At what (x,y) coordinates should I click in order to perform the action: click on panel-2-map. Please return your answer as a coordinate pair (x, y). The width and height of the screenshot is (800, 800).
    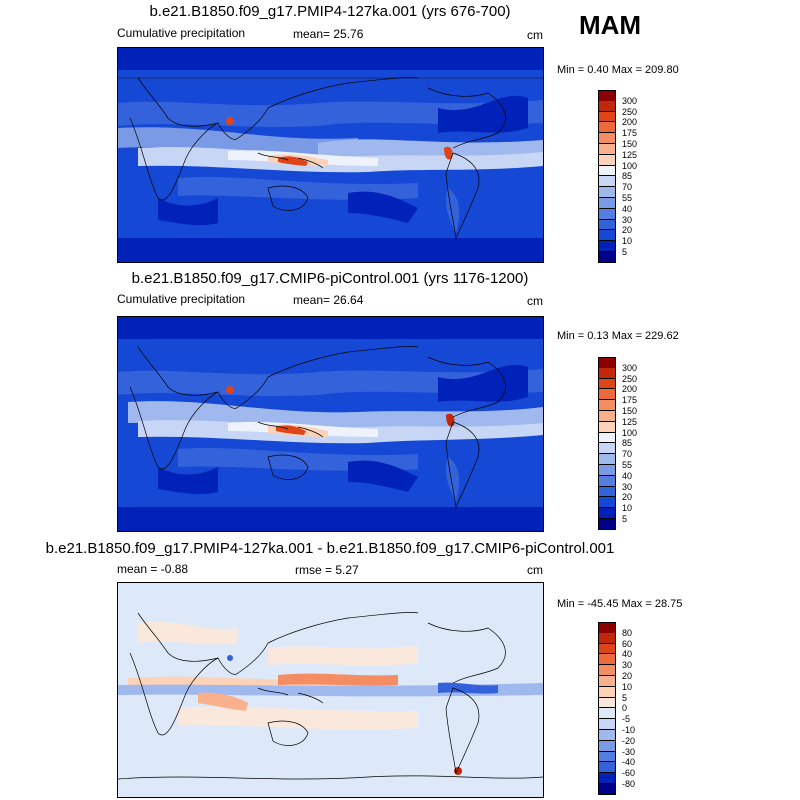
    Looking at the image, I should click on (330, 424).